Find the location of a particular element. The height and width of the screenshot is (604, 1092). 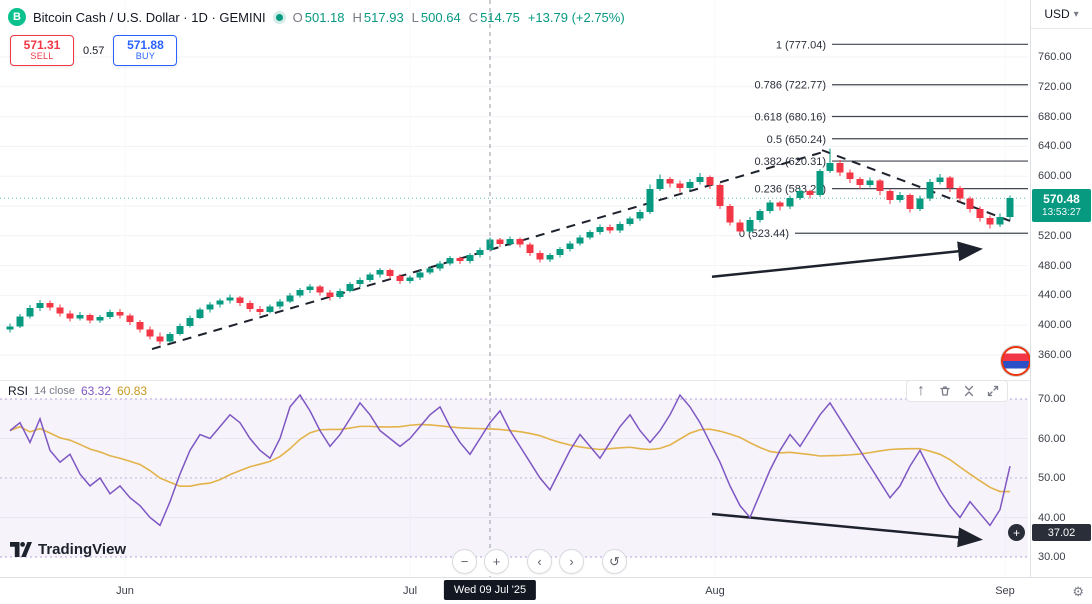

drawing-anchor-plus-icon: + is located at coordinates (1016, 532).